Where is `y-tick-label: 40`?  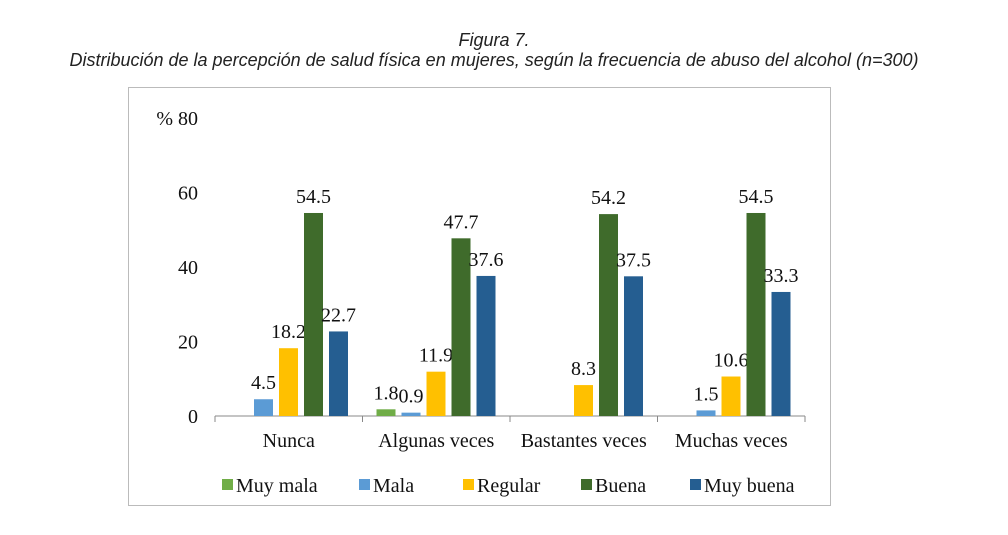 y-tick-label: 40 is located at coordinates (188, 268).